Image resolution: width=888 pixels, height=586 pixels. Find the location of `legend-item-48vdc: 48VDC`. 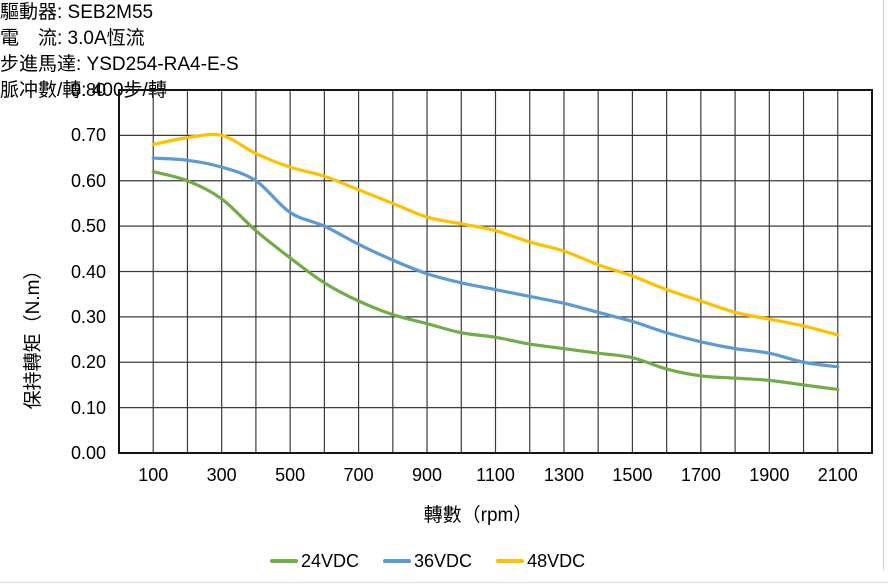

legend-item-48vdc: 48VDC is located at coordinates (540, 561).